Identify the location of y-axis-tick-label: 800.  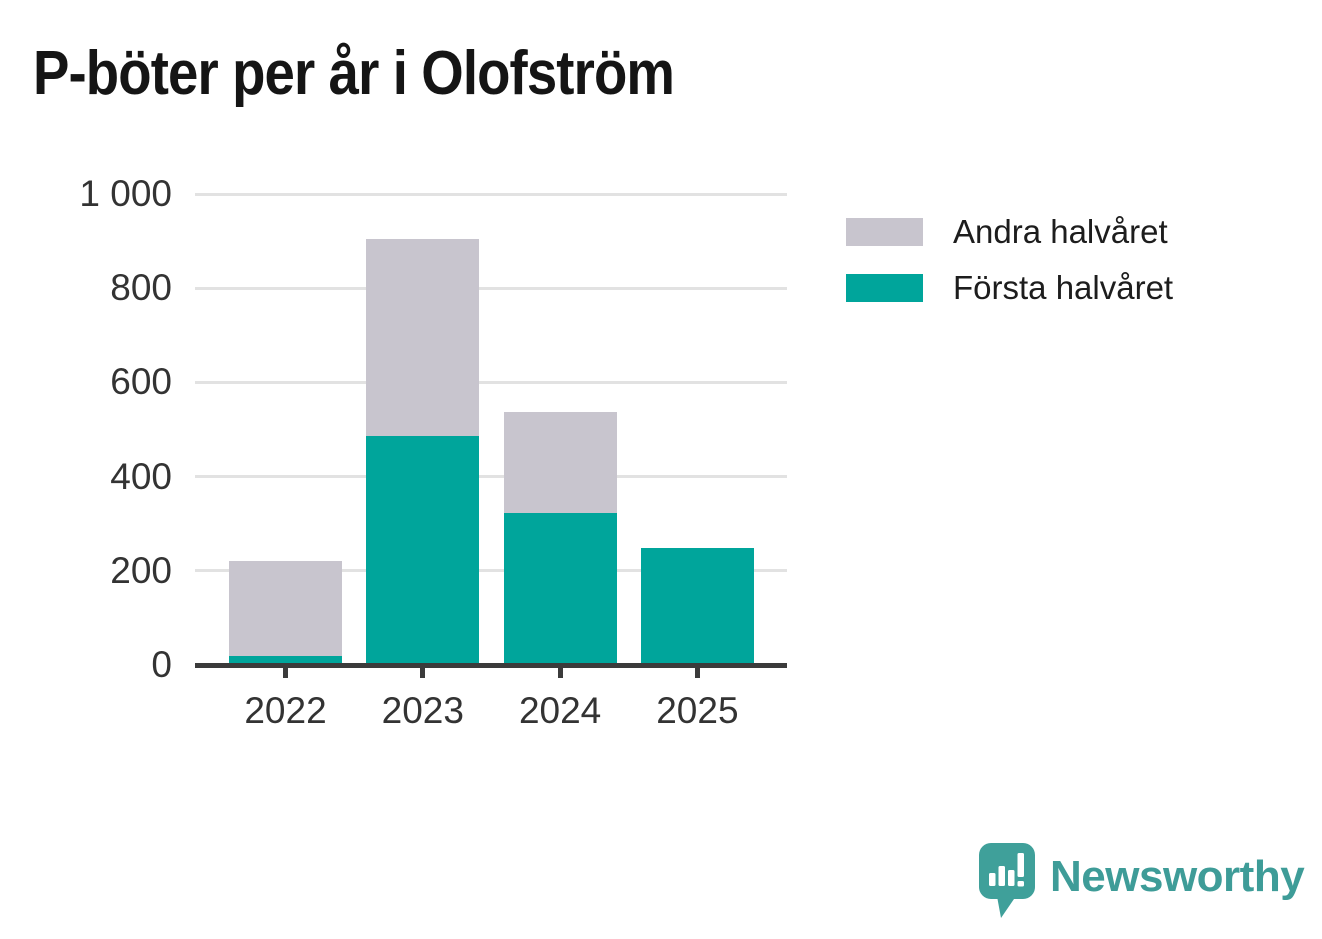
(141, 288).